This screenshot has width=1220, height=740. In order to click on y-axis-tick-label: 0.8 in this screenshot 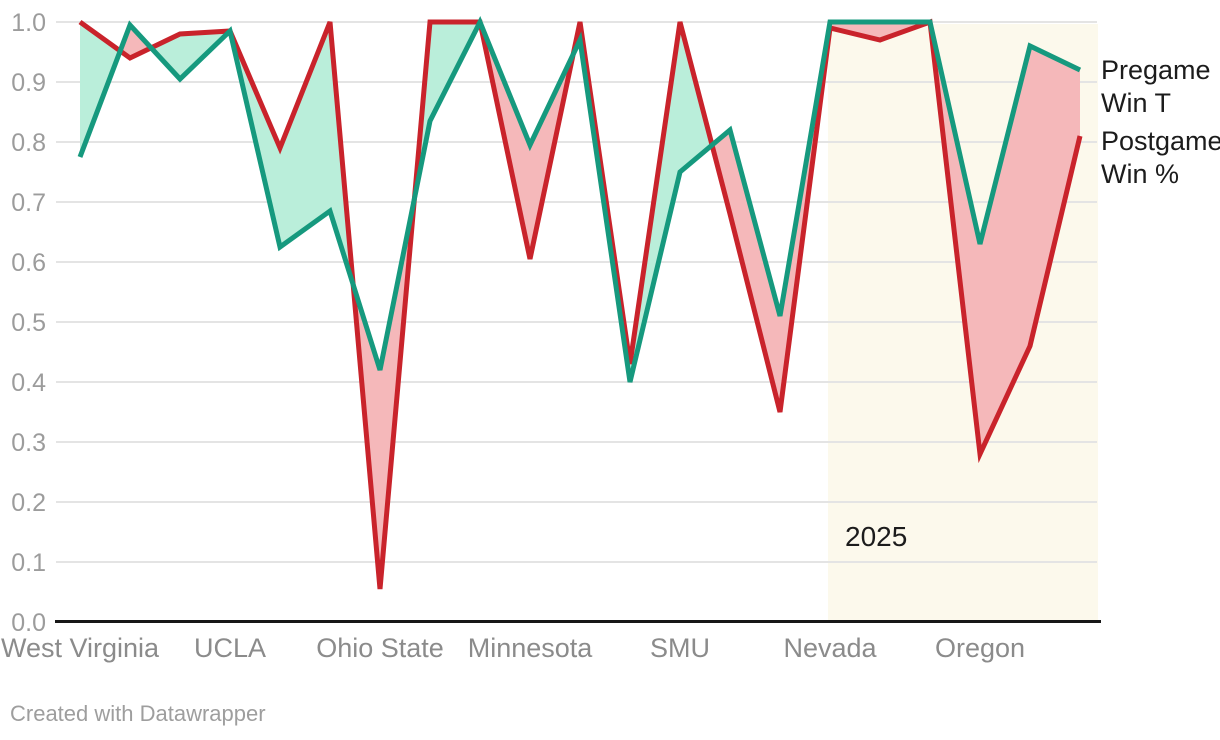, I will do `click(28, 143)`.